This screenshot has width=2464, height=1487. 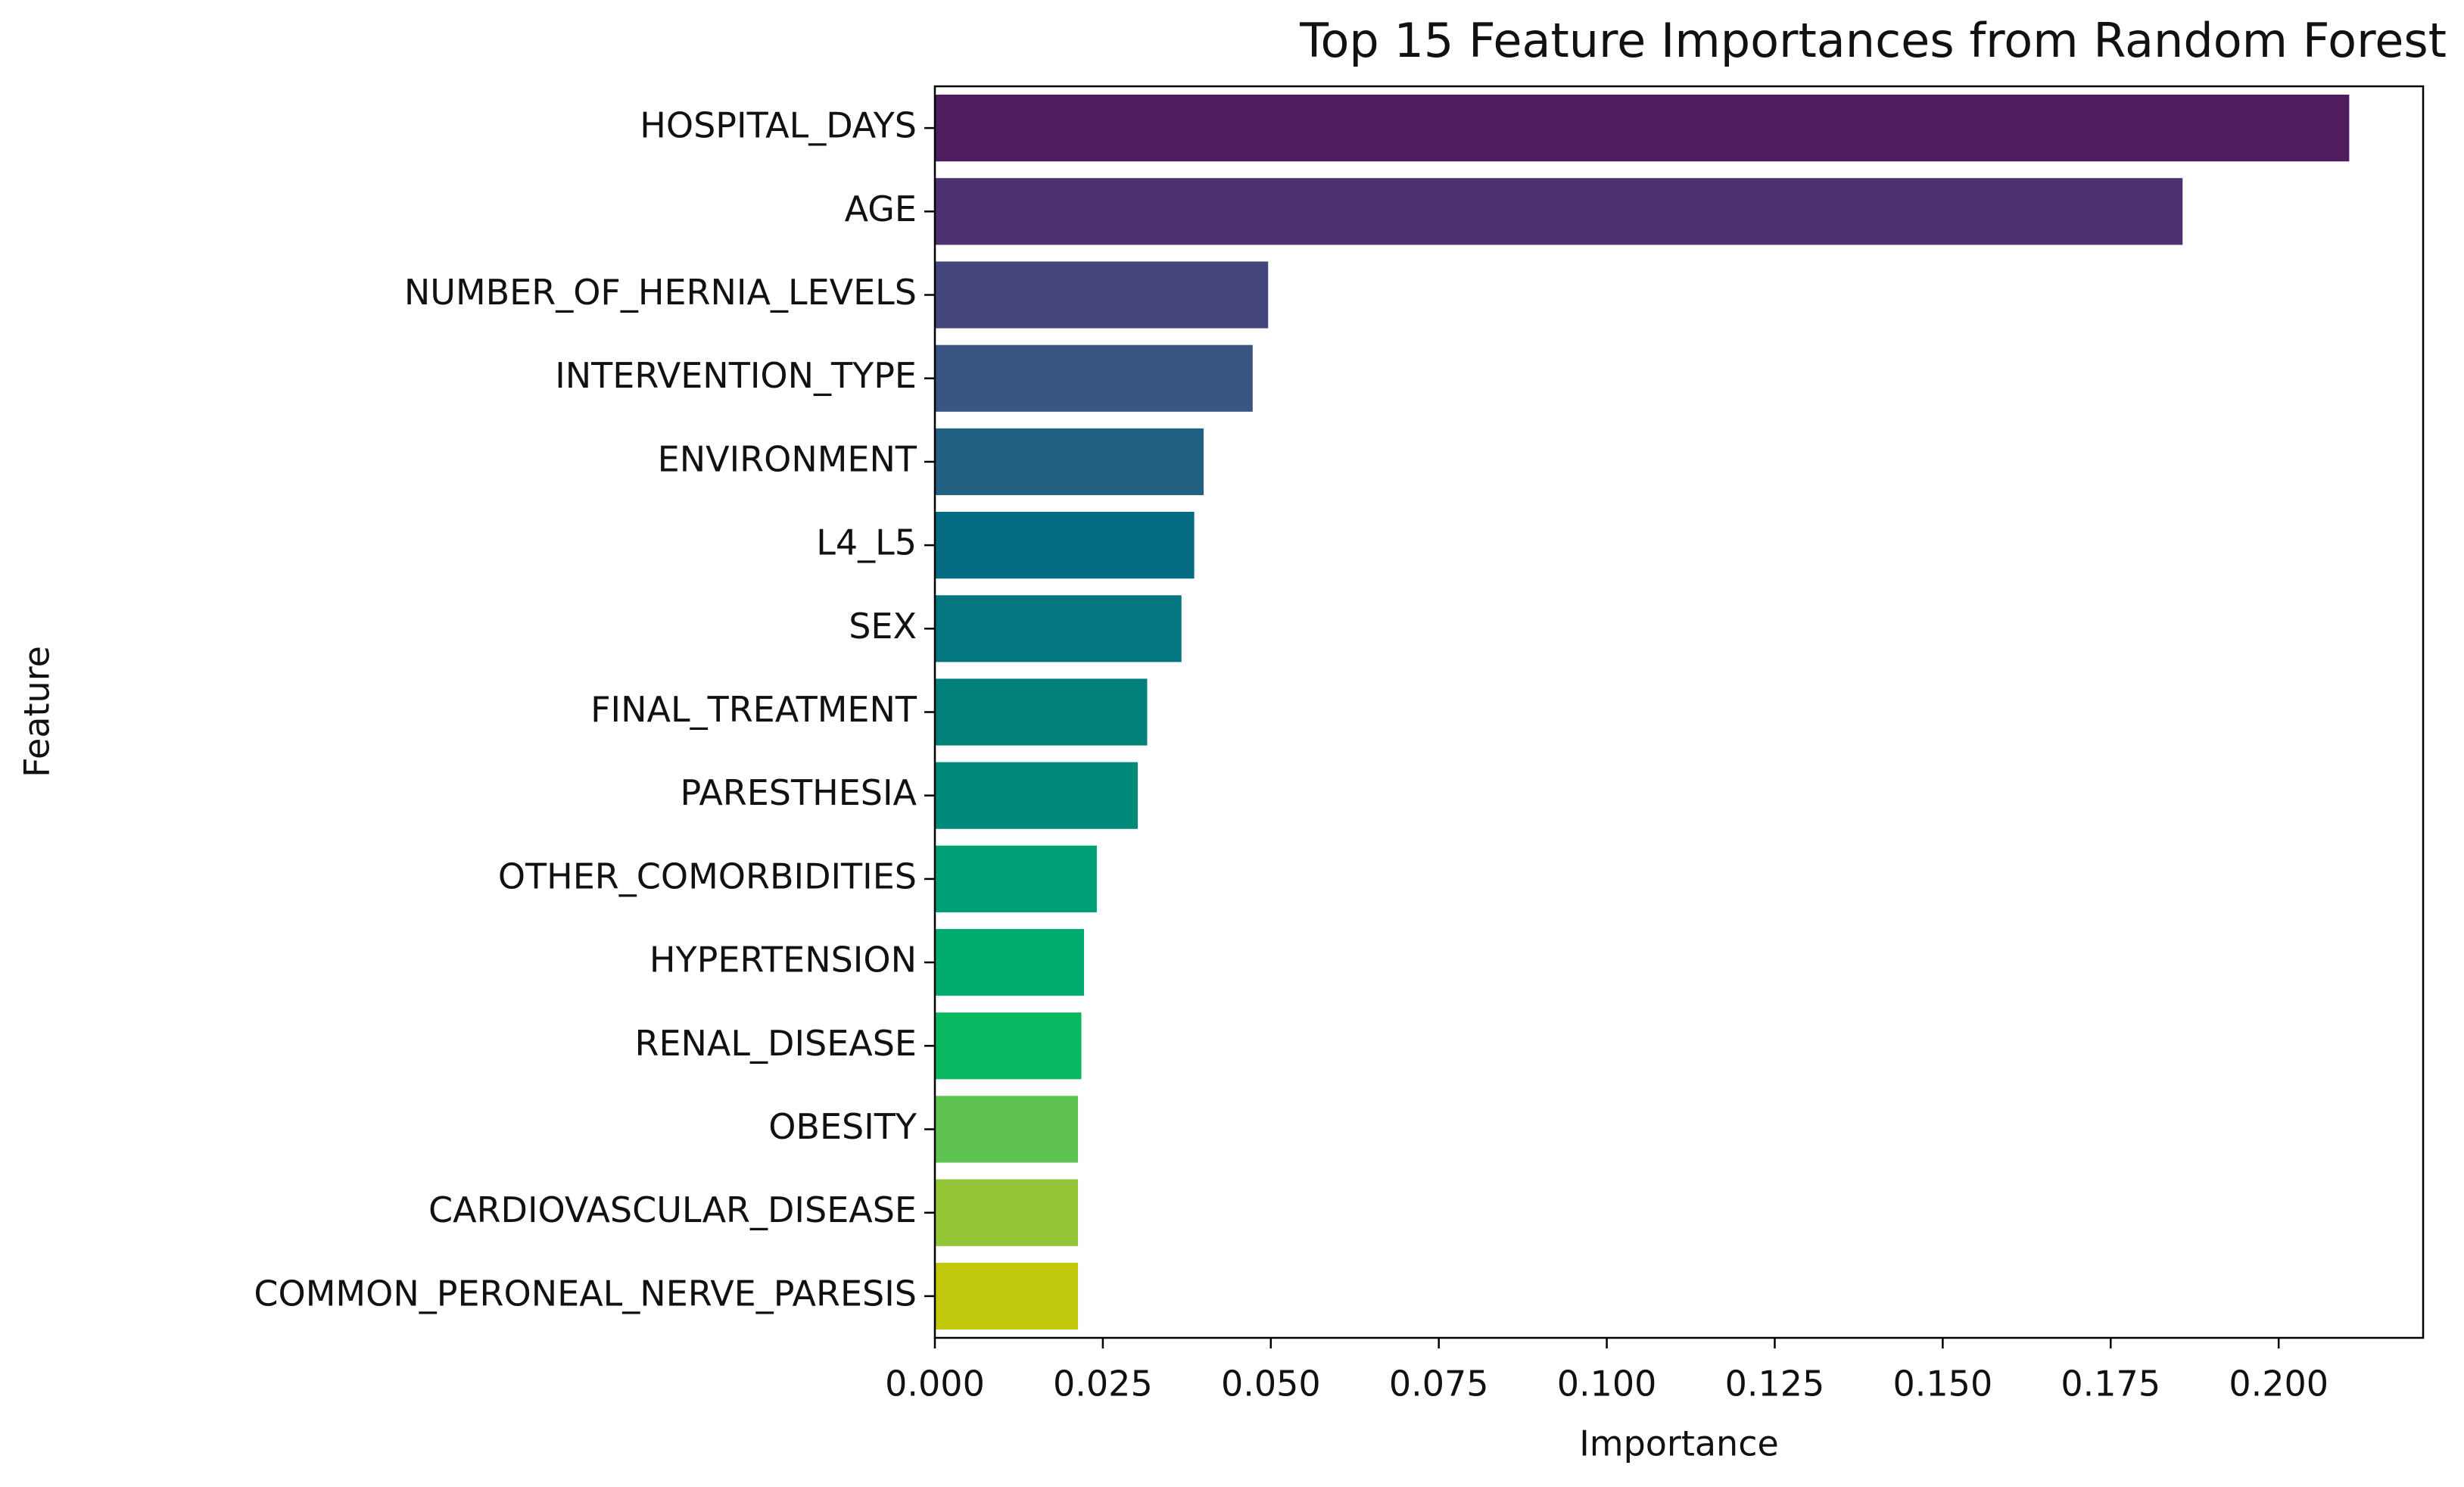 I want to click on y-tick-label: NUMBER_OF_HERNIA_LEVELS, so click(x=660, y=292).